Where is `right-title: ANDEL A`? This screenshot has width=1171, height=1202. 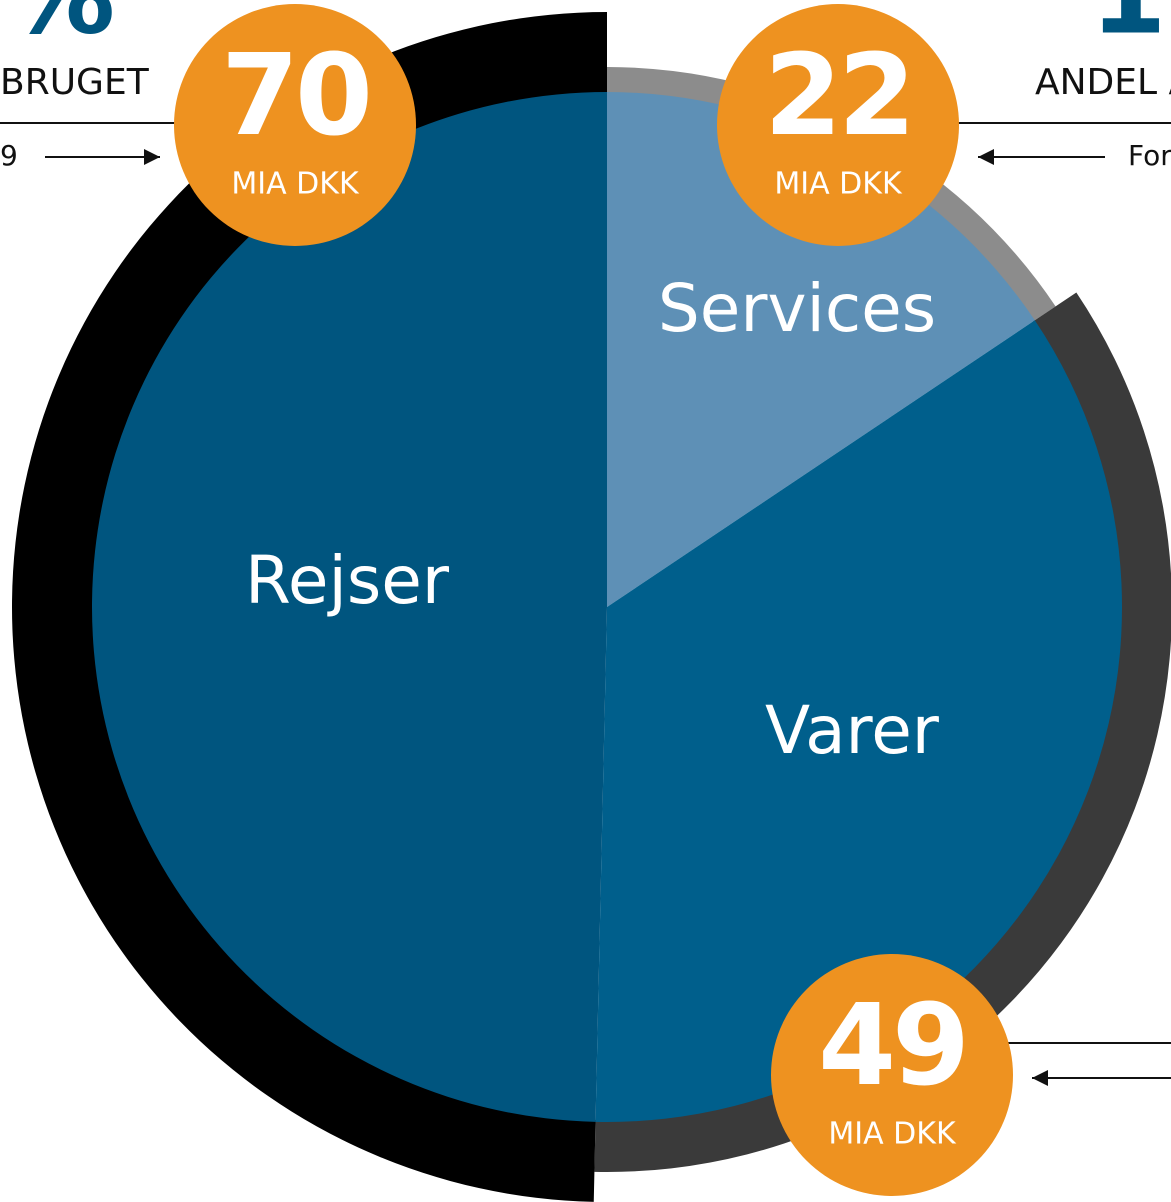 right-title: ANDEL A is located at coordinates (1103, 82).